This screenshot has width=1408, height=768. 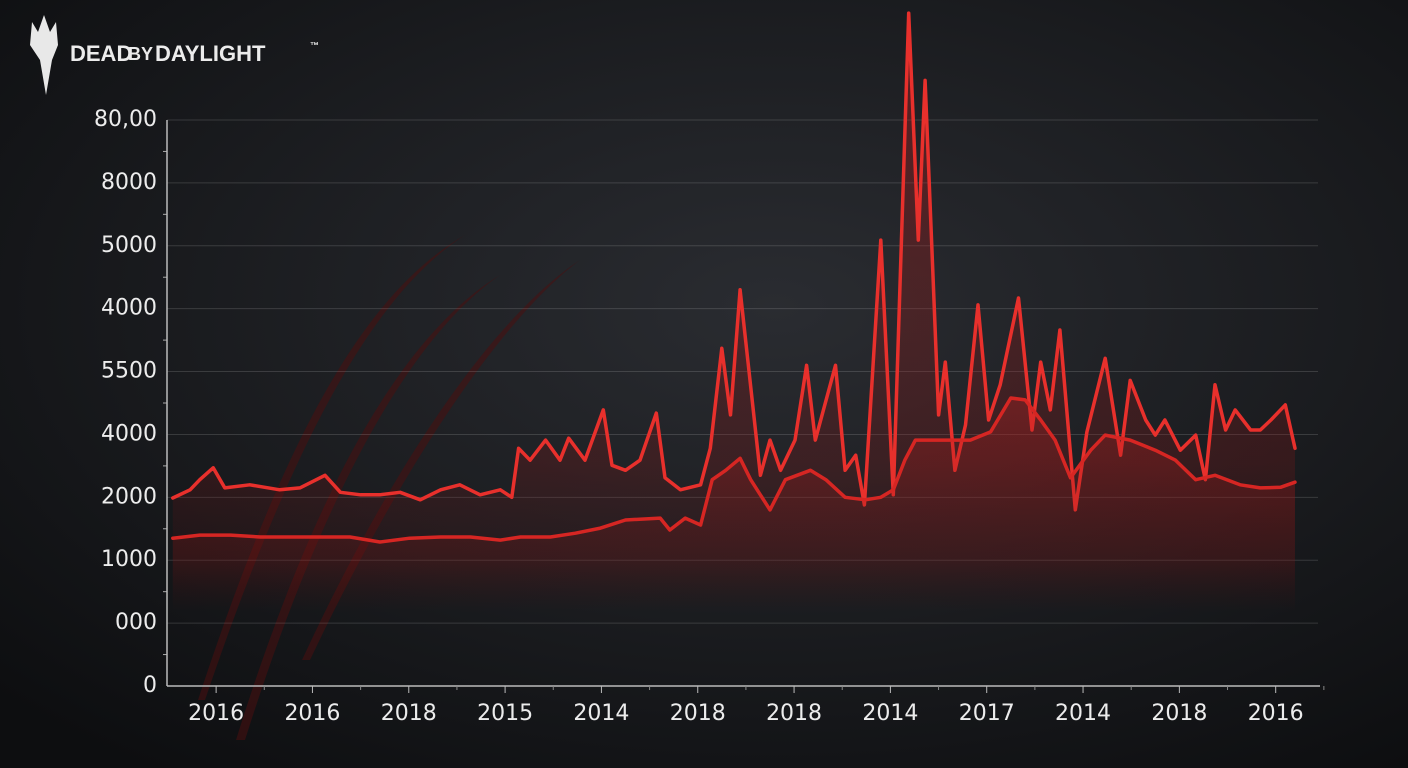 I want to click on brand-word: BY, so click(x=140, y=54).